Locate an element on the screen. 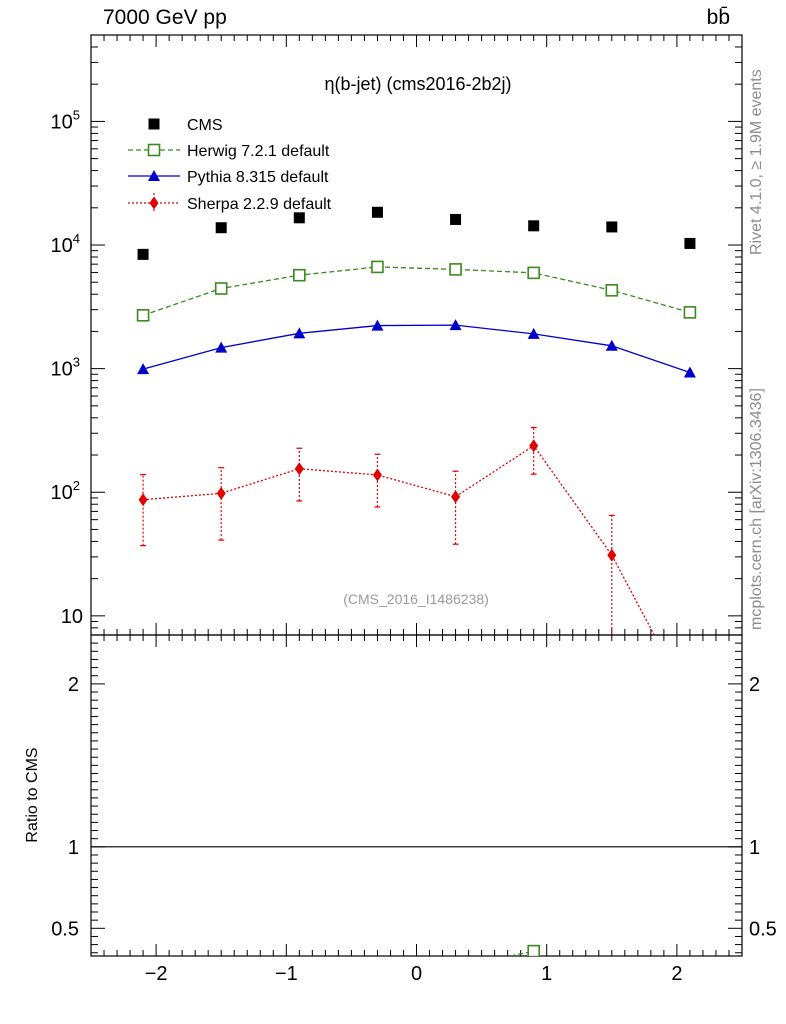 The height and width of the screenshot is (1024, 786). ratio-line is located at coordinates (520, 953).